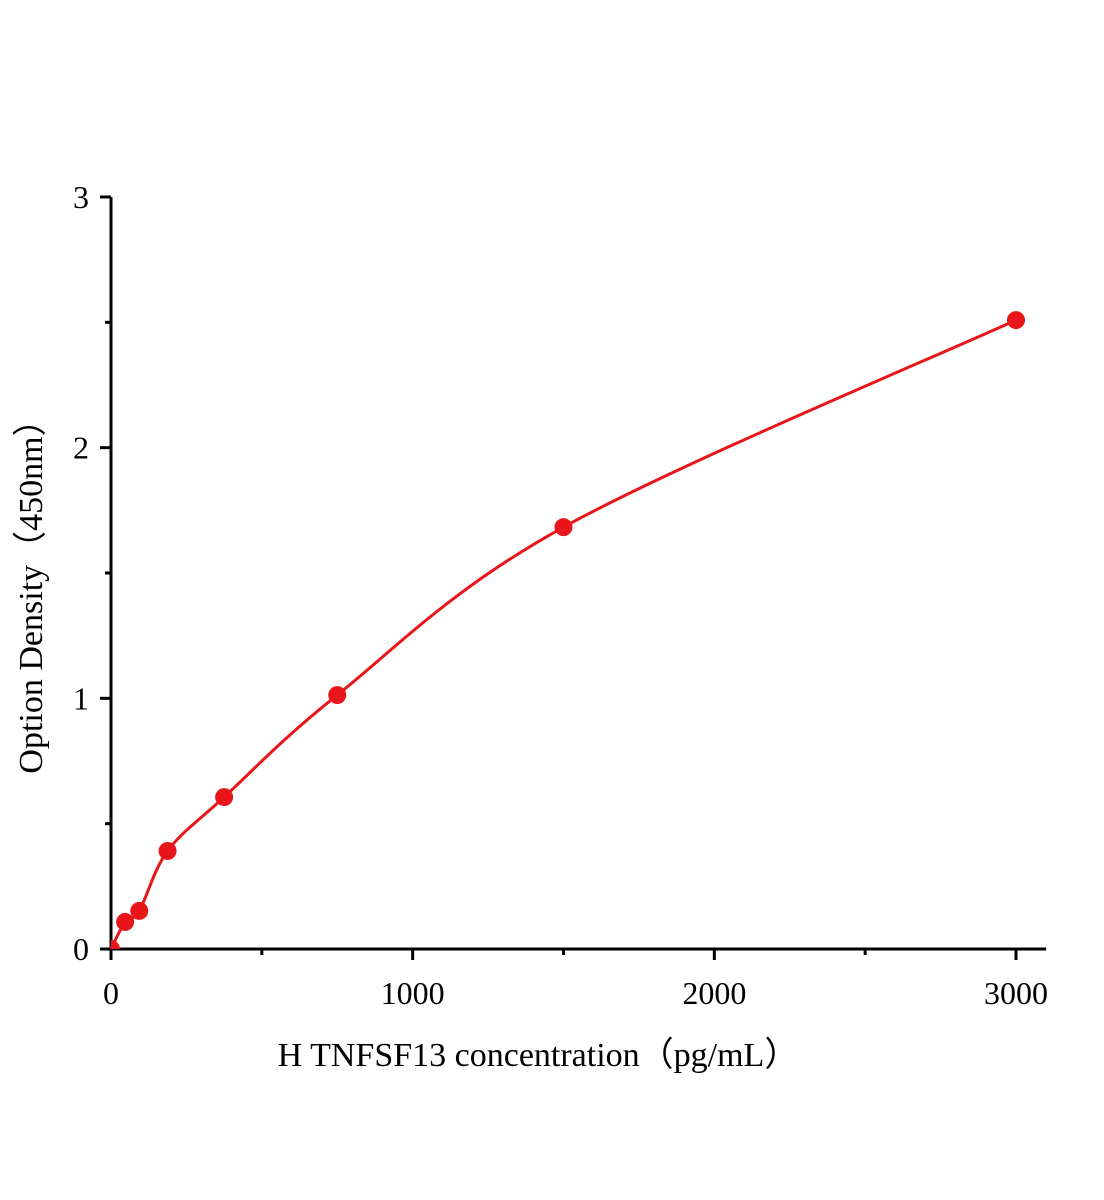 The width and height of the screenshot is (1104, 1200). What do you see at coordinates (81, 949) in the screenshot?
I see `y-tick-label: 0` at bounding box center [81, 949].